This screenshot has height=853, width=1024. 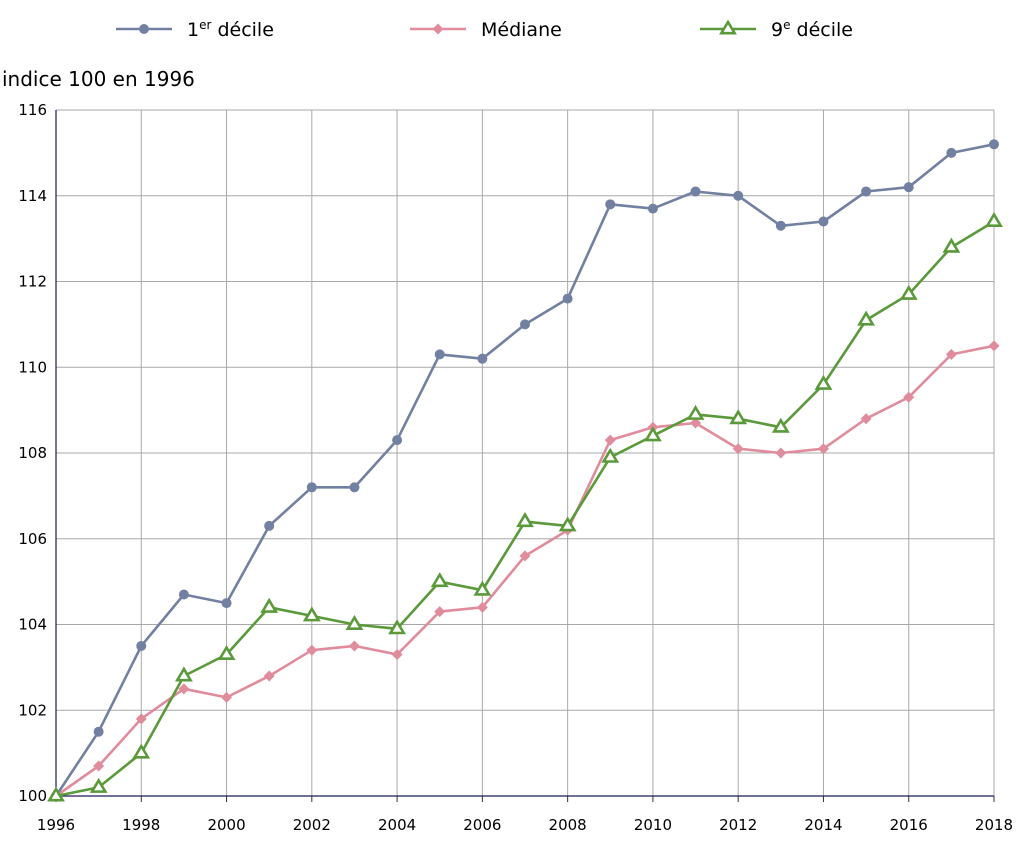 I want to click on y-tick-labels: 100 102 104 106 108 110 112 114 116, so click(x=32, y=453).